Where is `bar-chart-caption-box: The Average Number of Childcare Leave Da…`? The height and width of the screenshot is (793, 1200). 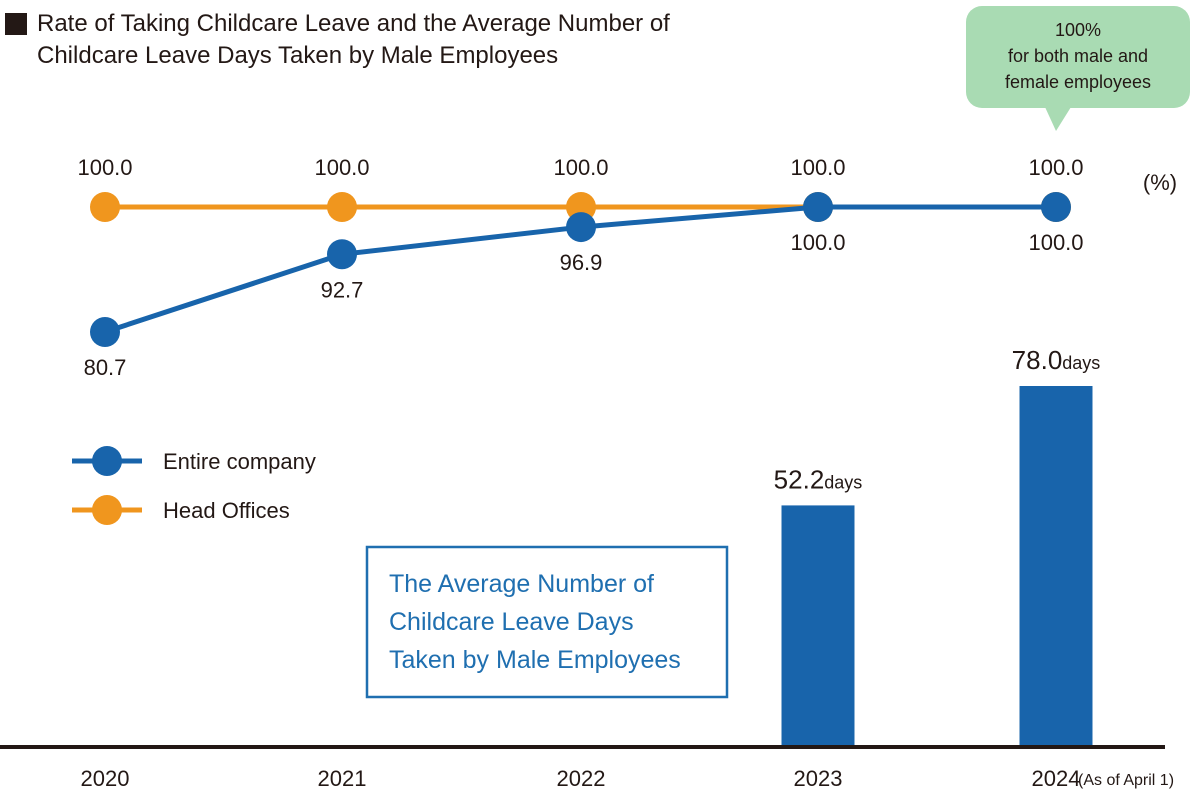 bar-chart-caption-box: The Average Number of Childcare Leave Da… is located at coordinates (547, 622).